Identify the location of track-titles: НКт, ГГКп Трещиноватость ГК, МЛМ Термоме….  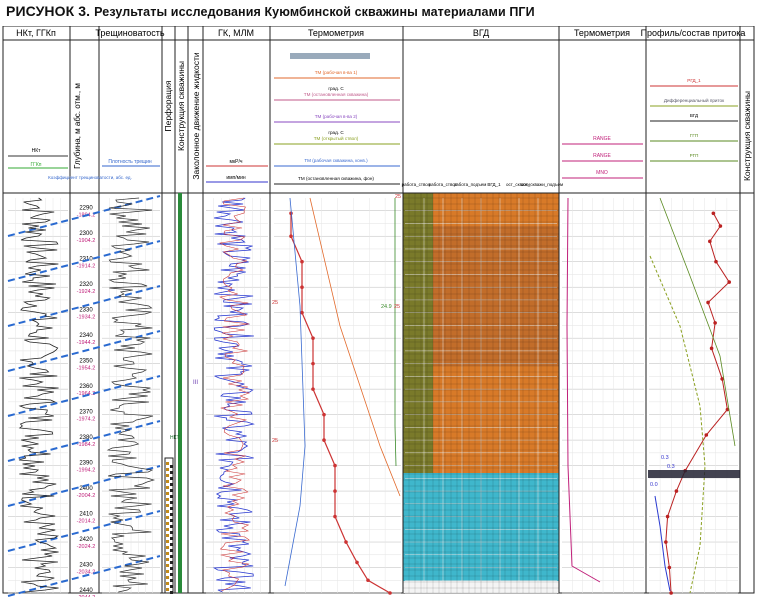
(380, 33).